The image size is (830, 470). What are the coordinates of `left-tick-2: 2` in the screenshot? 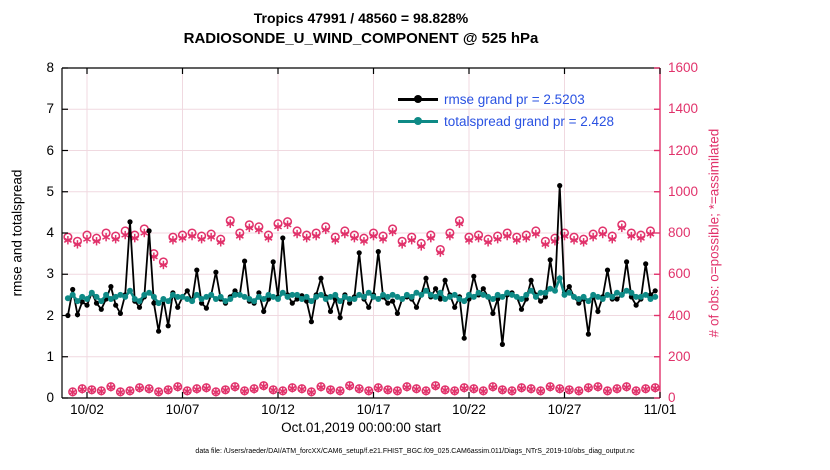 It's located at (50, 315).